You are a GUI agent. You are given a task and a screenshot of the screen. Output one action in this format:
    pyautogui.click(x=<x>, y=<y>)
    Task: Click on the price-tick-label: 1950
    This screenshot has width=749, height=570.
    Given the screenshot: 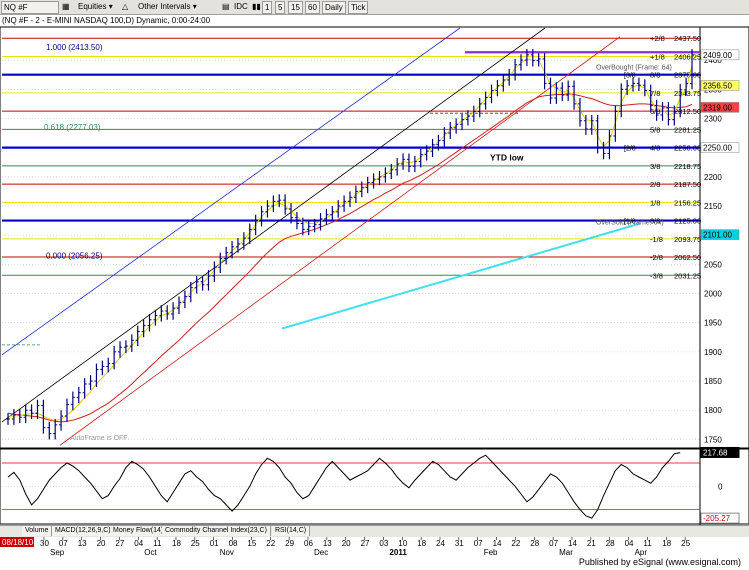 What is the action you would take?
    pyautogui.click(x=713, y=323)
    